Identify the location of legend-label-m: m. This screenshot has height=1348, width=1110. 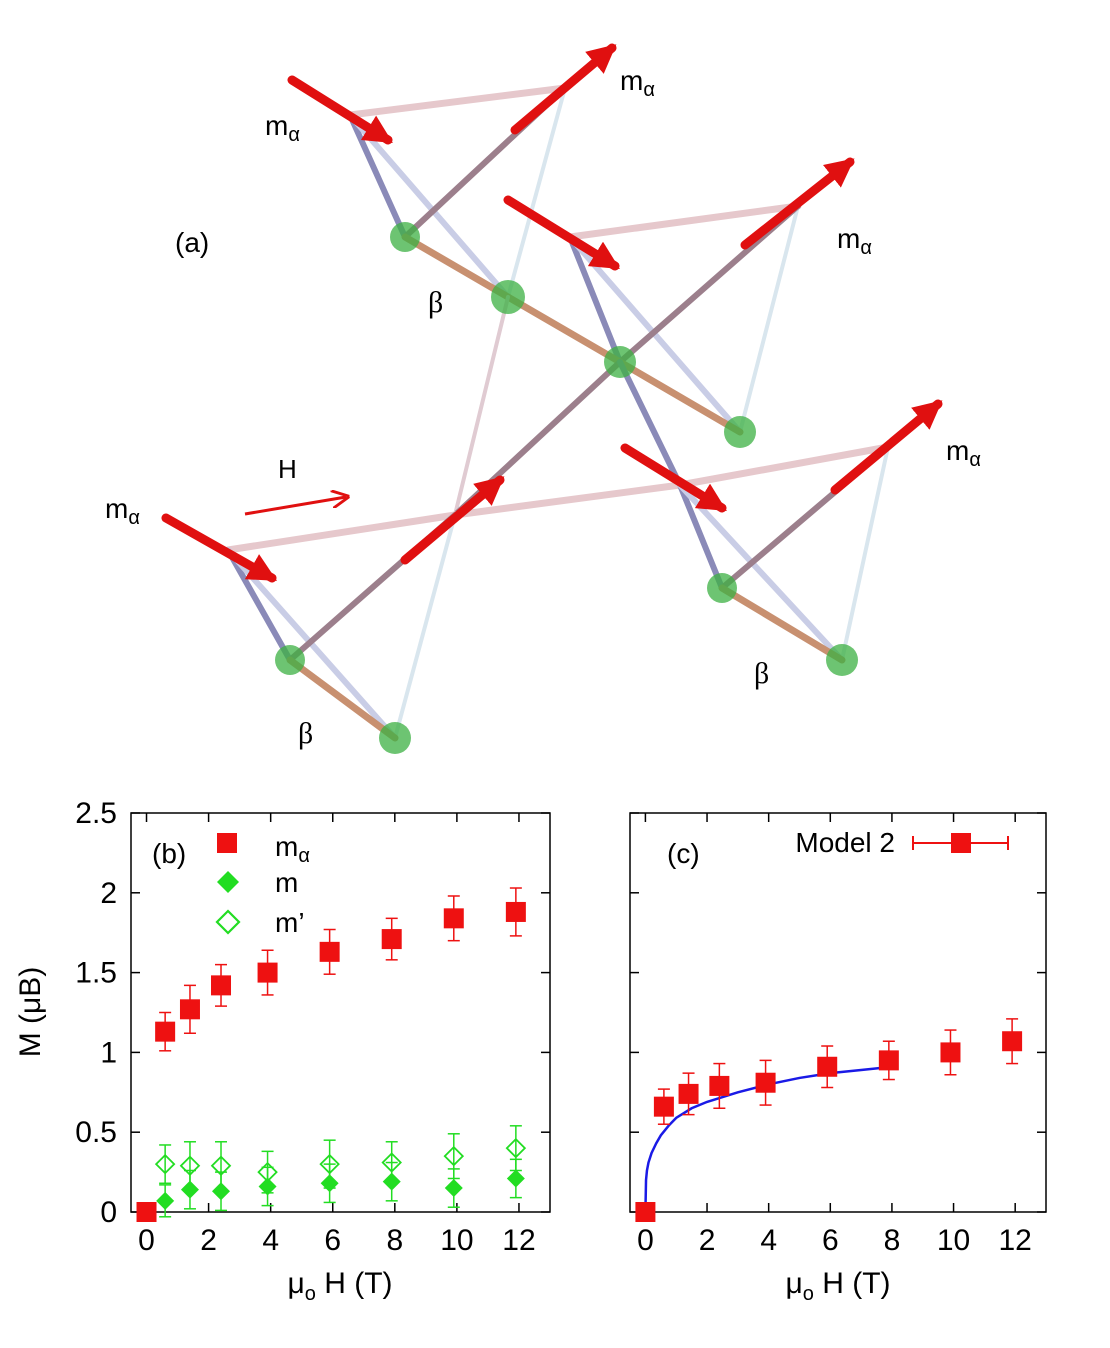
(286, 882).